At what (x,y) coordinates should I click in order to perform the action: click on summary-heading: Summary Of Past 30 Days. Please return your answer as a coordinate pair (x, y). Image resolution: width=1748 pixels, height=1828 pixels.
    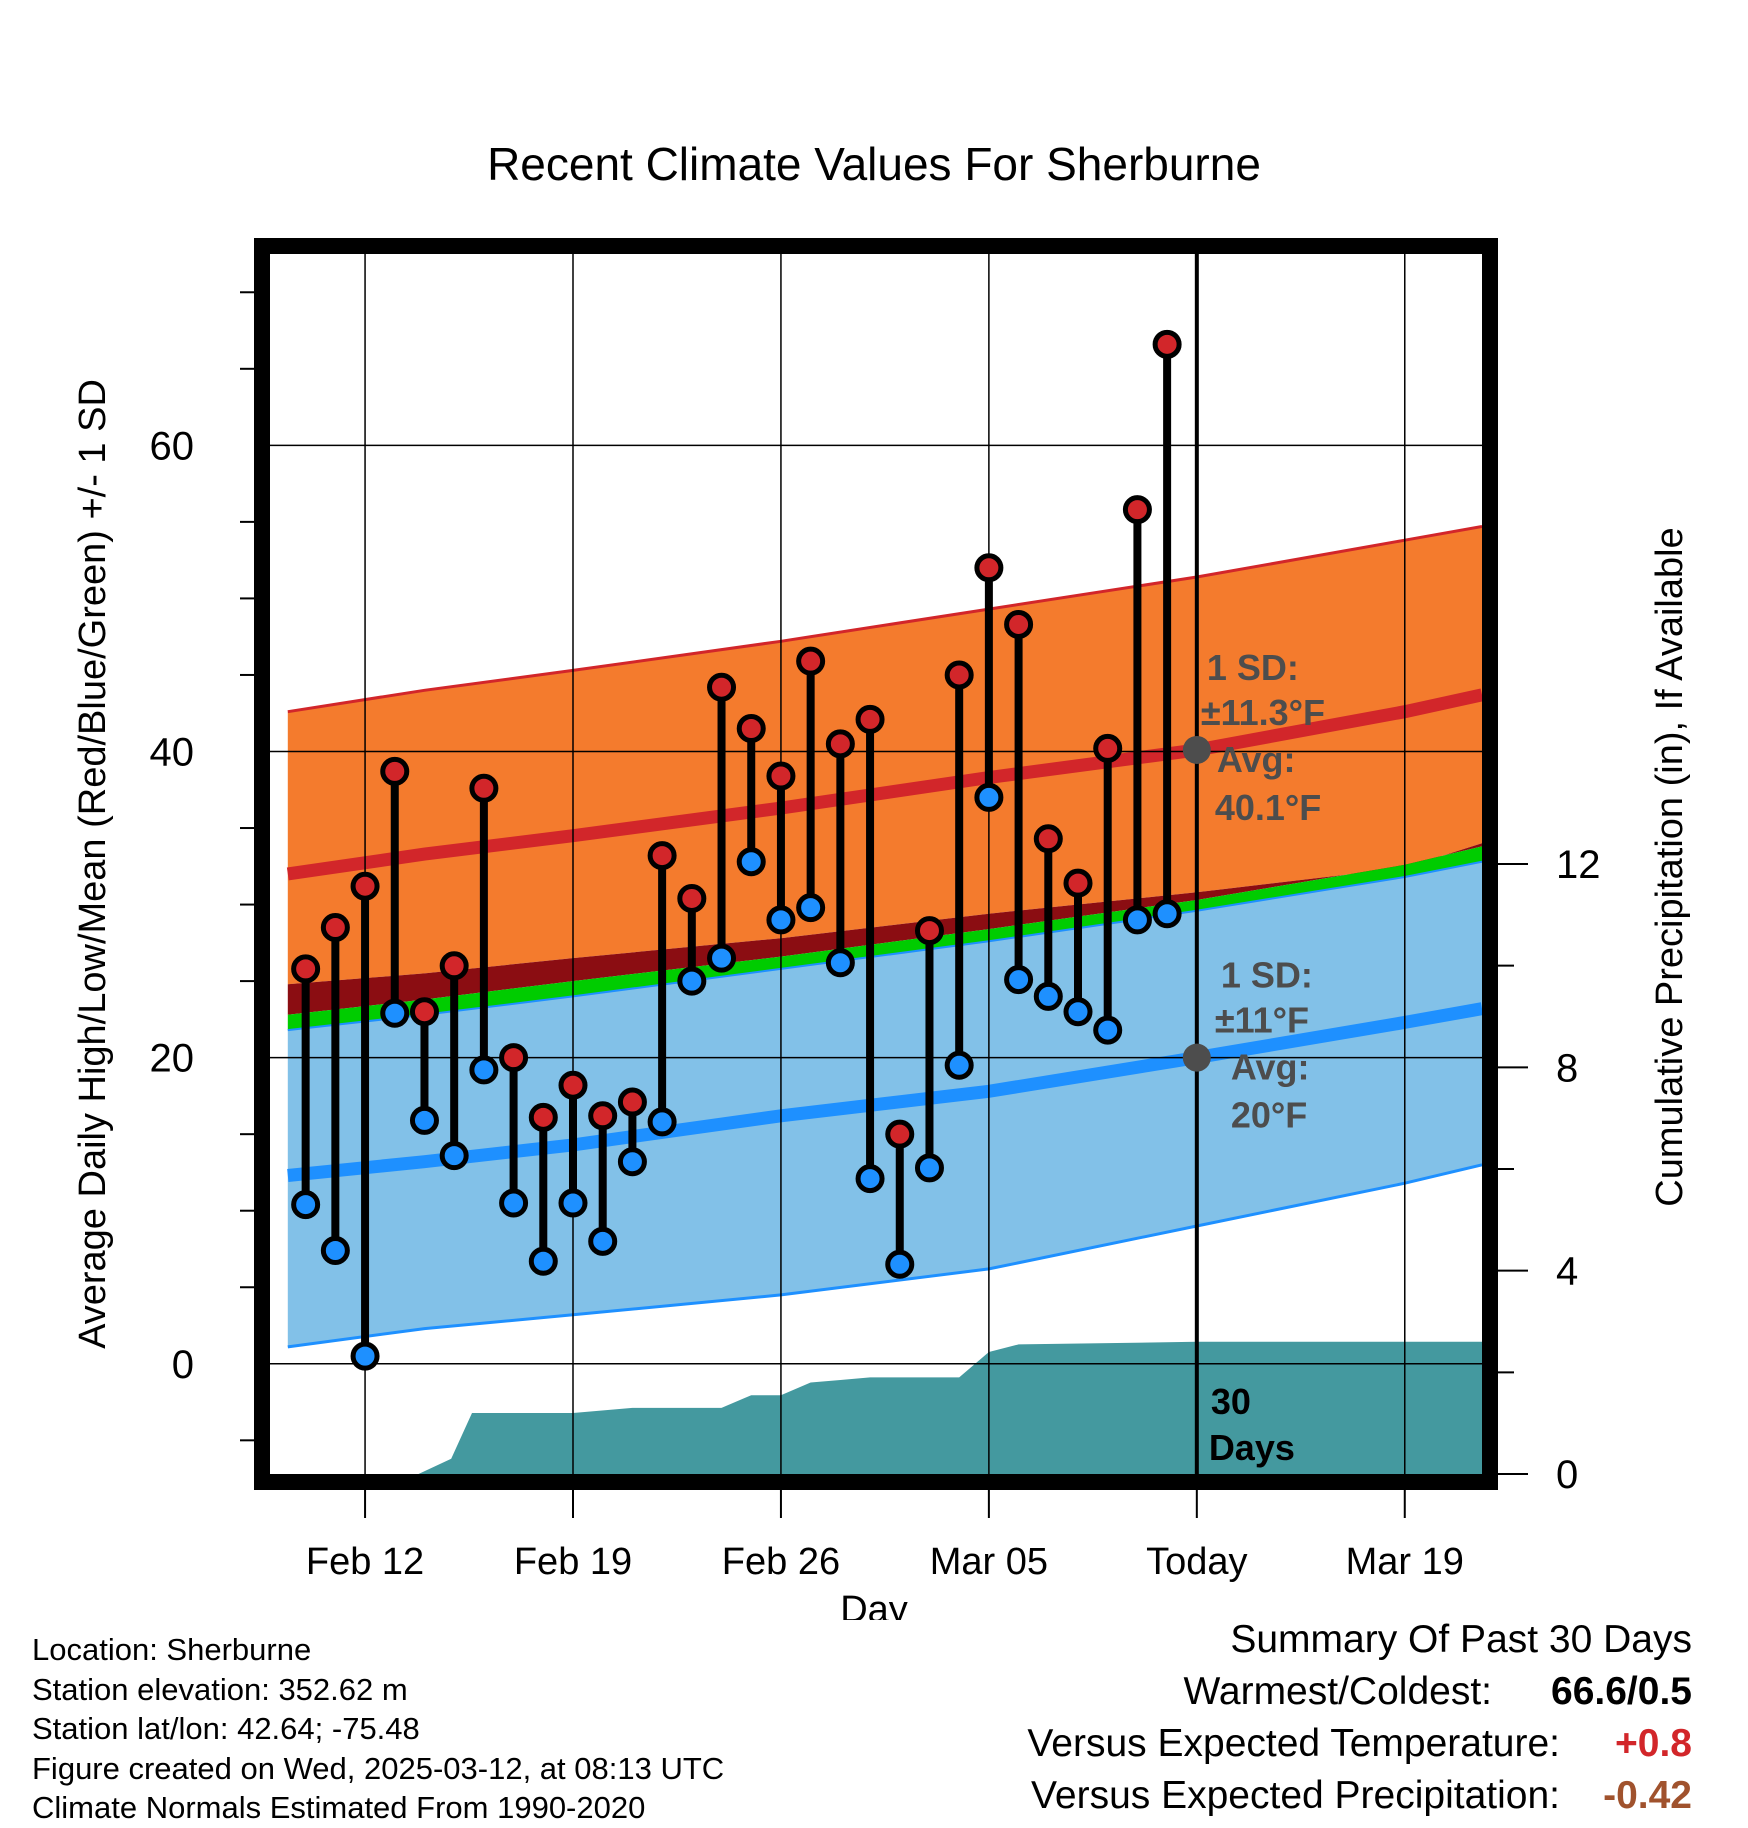
    Looking at the image, I should click on (1461, 1639).